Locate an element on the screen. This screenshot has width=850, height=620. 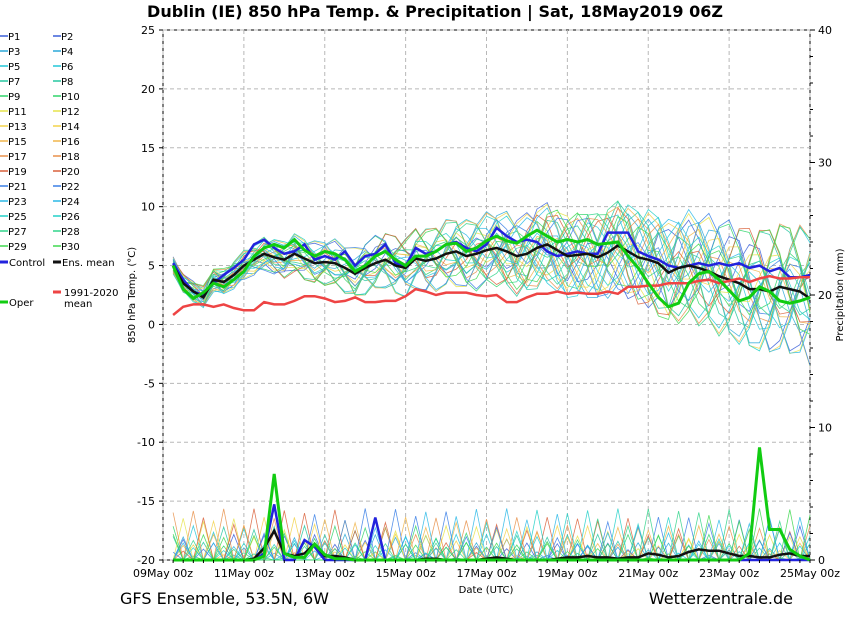
legend-label: P6 is located at coordinates (67, 67).